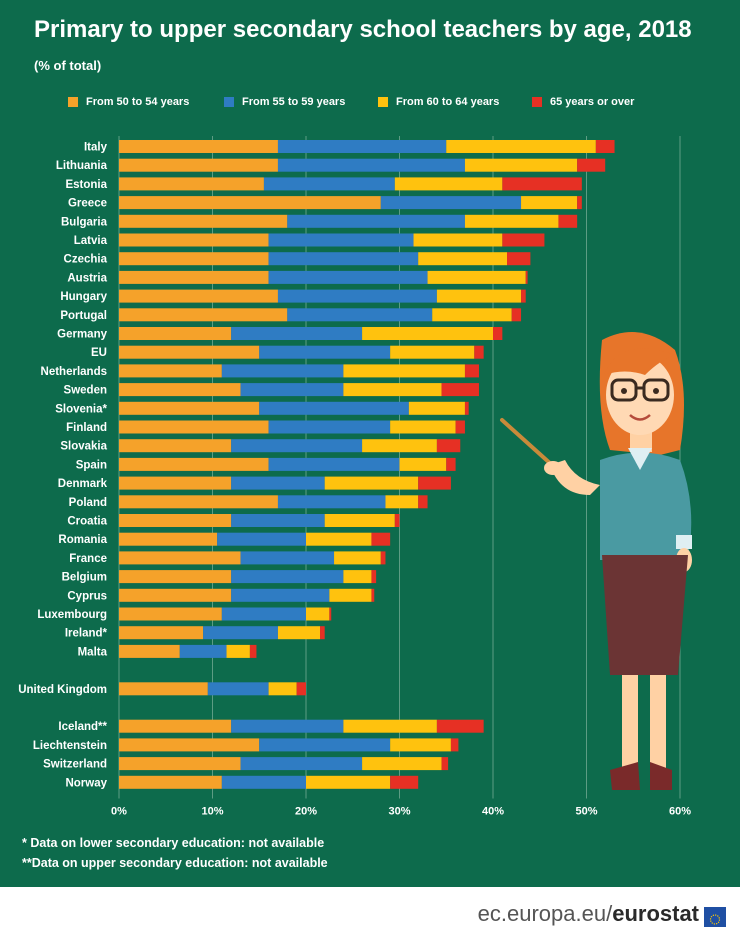  What do you see at coordinates (82, 166) in the screenshot?
I see `category-label: Lithuania` at bounding box center [82, 166].